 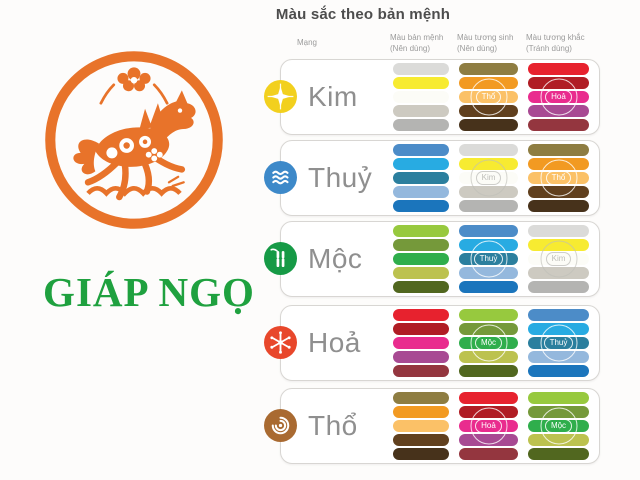 I want to click on column-header-generating-colors: Màu tương sinh (Nên dùng), so click(x=489, y=44).